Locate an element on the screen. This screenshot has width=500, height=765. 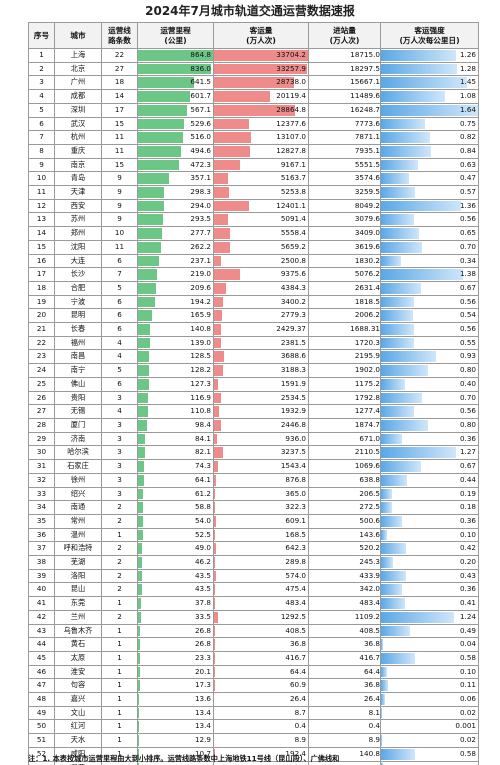
table-row: 40 昆山 2 43.5 475.4 342.0 0.36 is located at coordinates (253, 590).